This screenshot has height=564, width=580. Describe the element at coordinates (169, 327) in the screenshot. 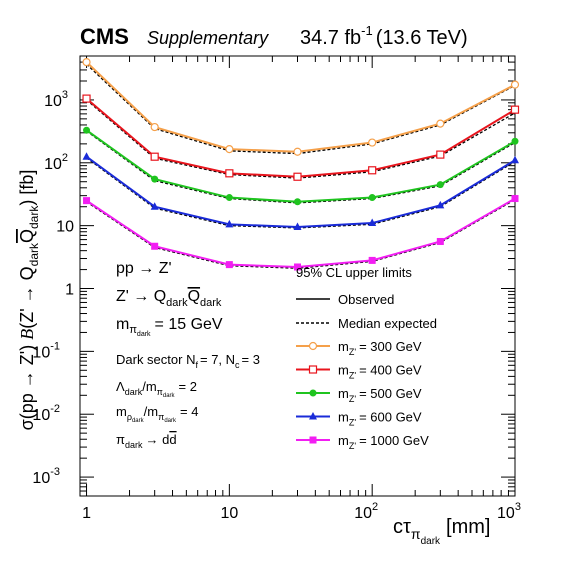

I see `pion-mass-label: mπdark= 15 GeV` at that location.